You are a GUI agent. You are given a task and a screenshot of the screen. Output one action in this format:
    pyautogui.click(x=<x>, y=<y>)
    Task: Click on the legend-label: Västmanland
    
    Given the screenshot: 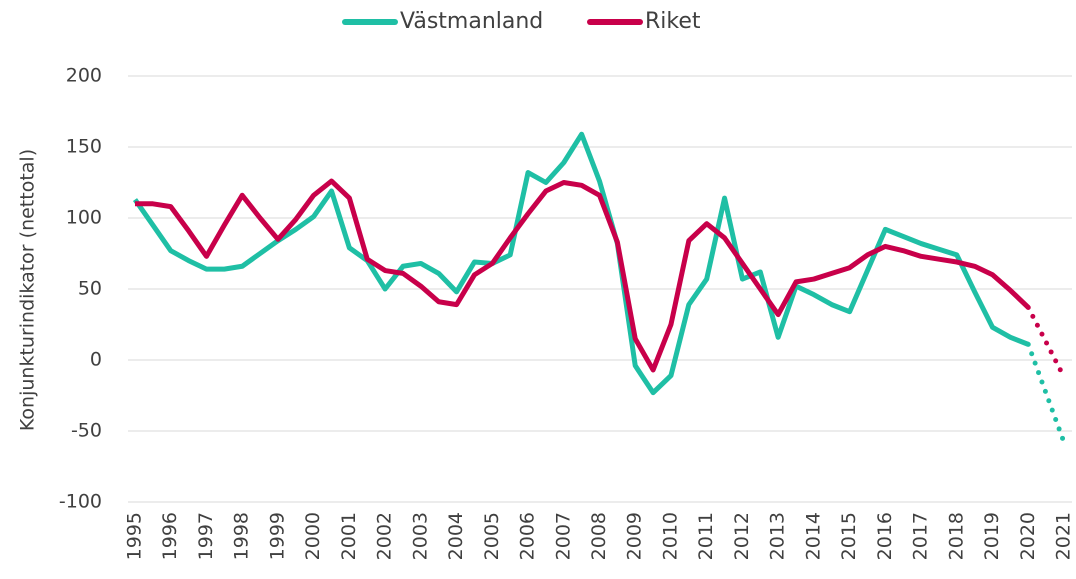 What is the action you would take?
    pyautogui.click(x=471, y=21)
    